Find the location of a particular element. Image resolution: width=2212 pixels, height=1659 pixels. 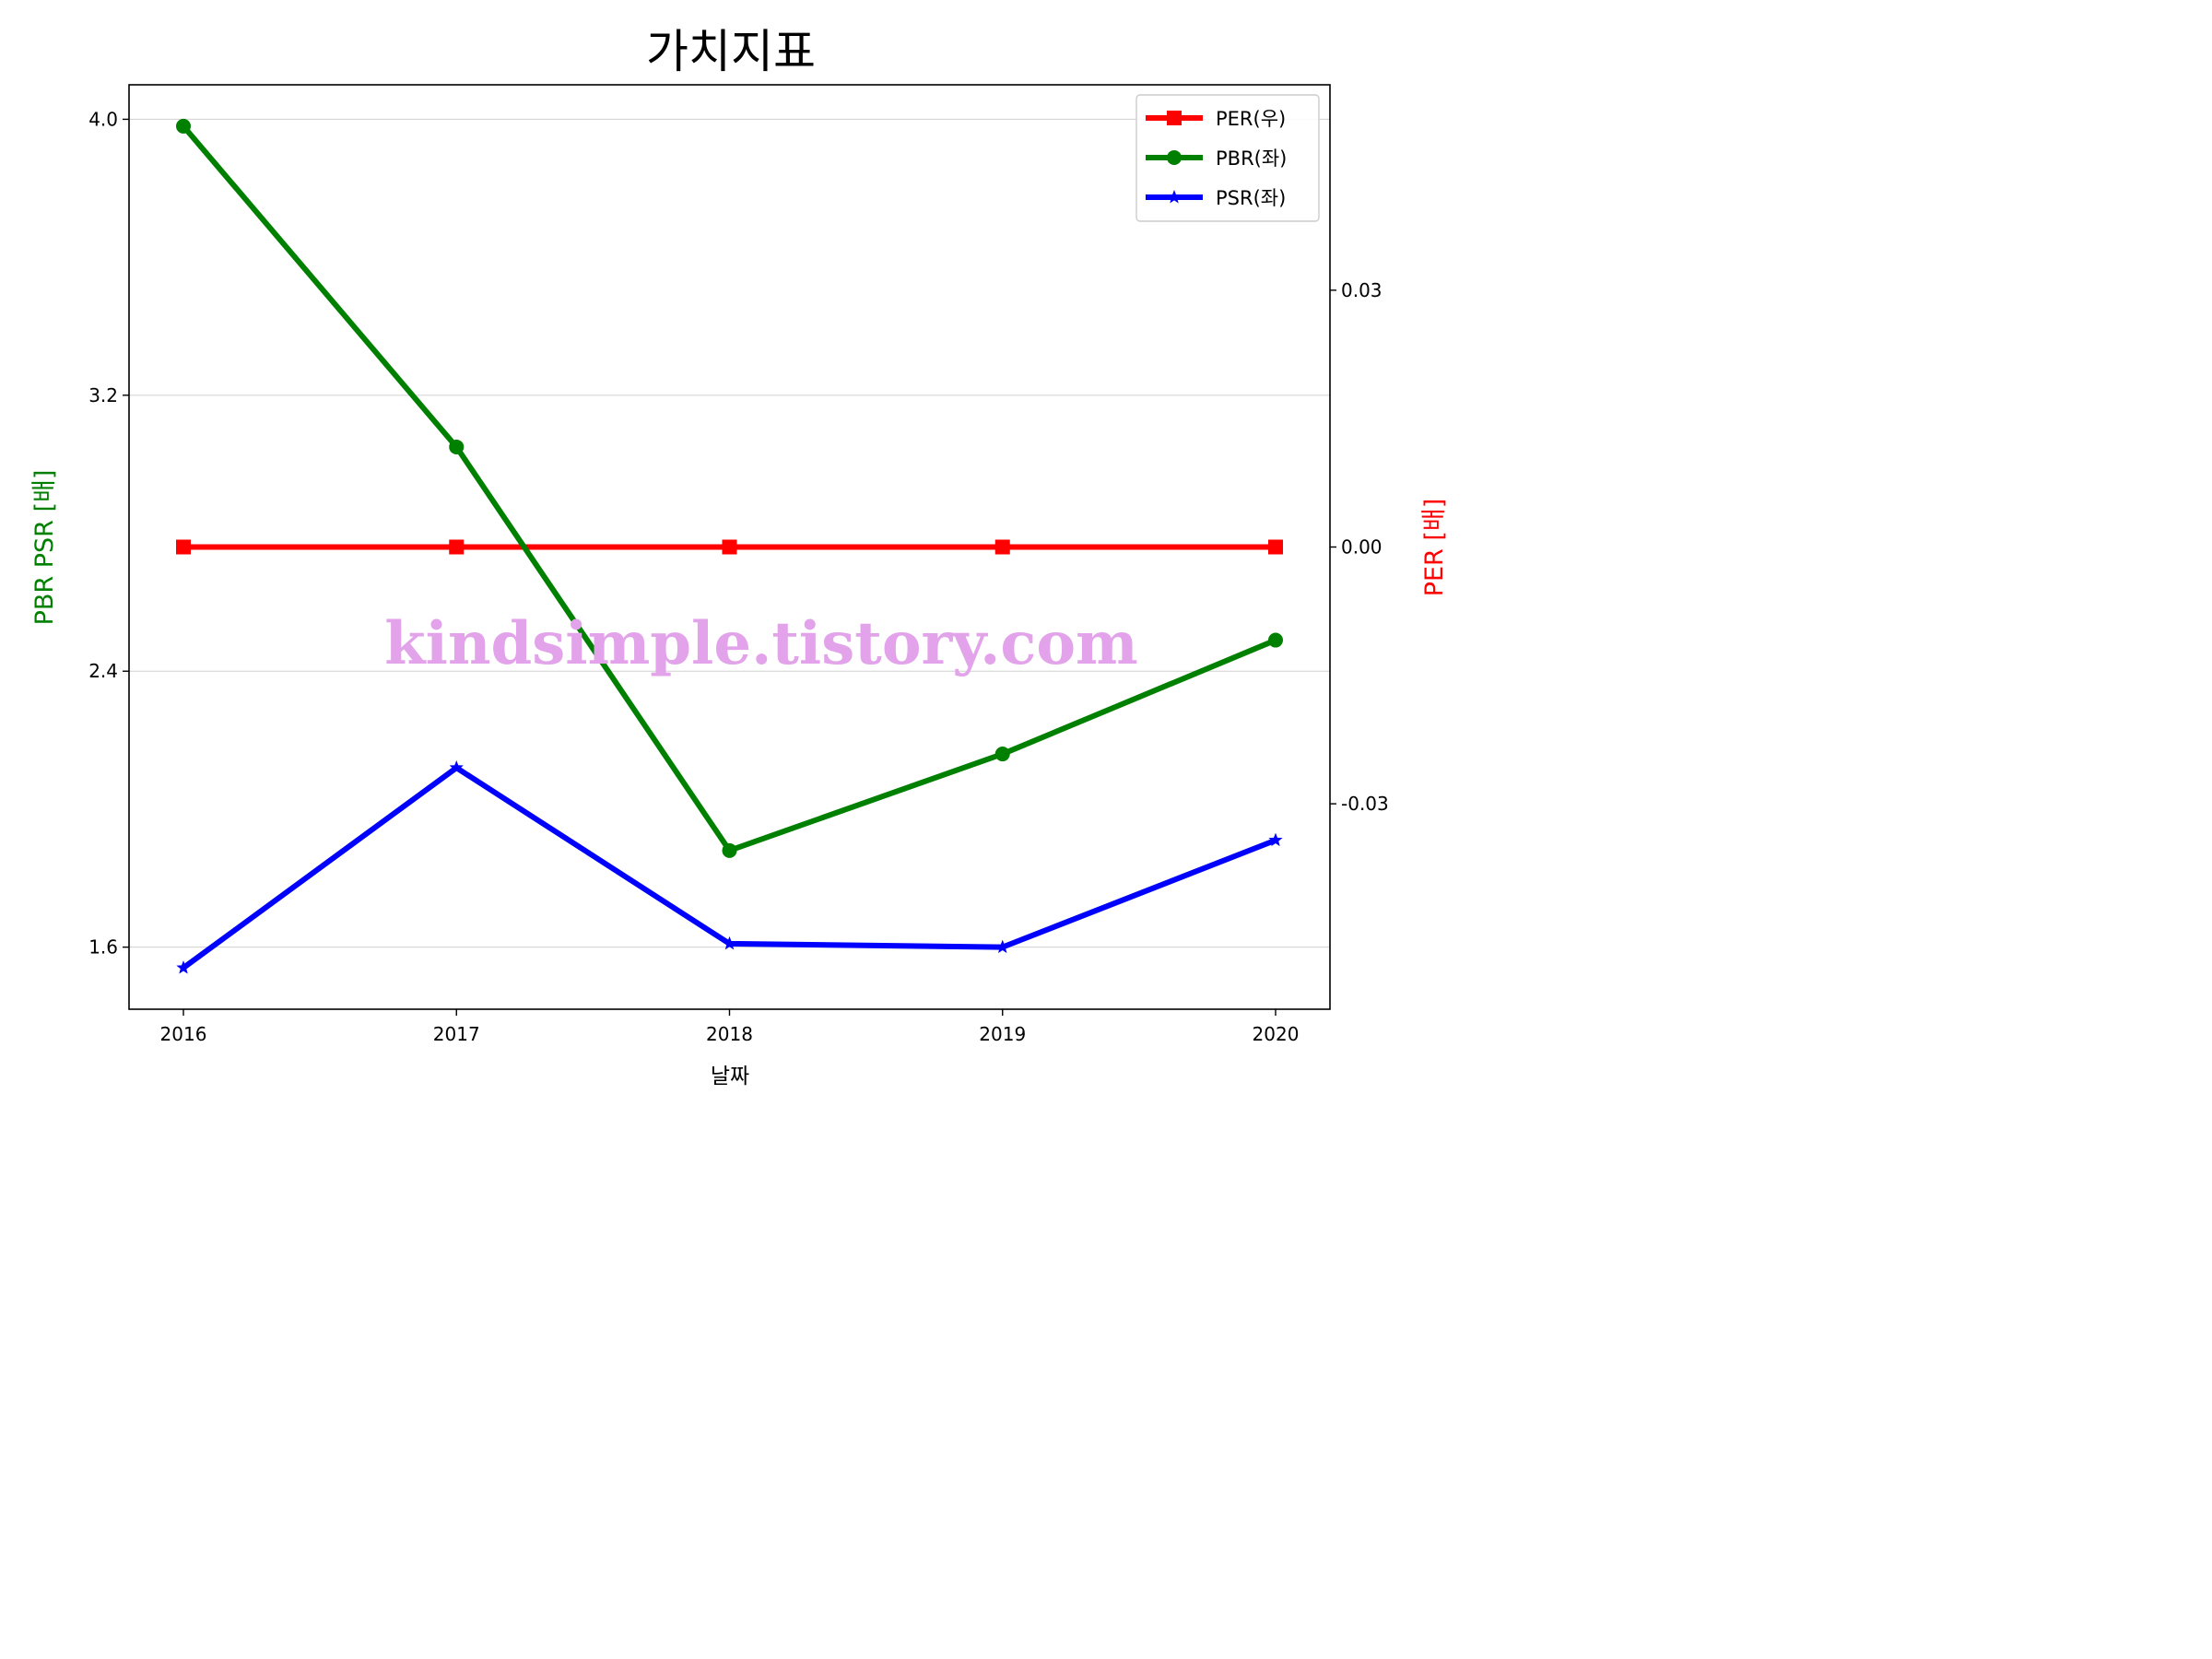

left-tick-label-2.4: 2.4 is located at coordinates (103, 671).